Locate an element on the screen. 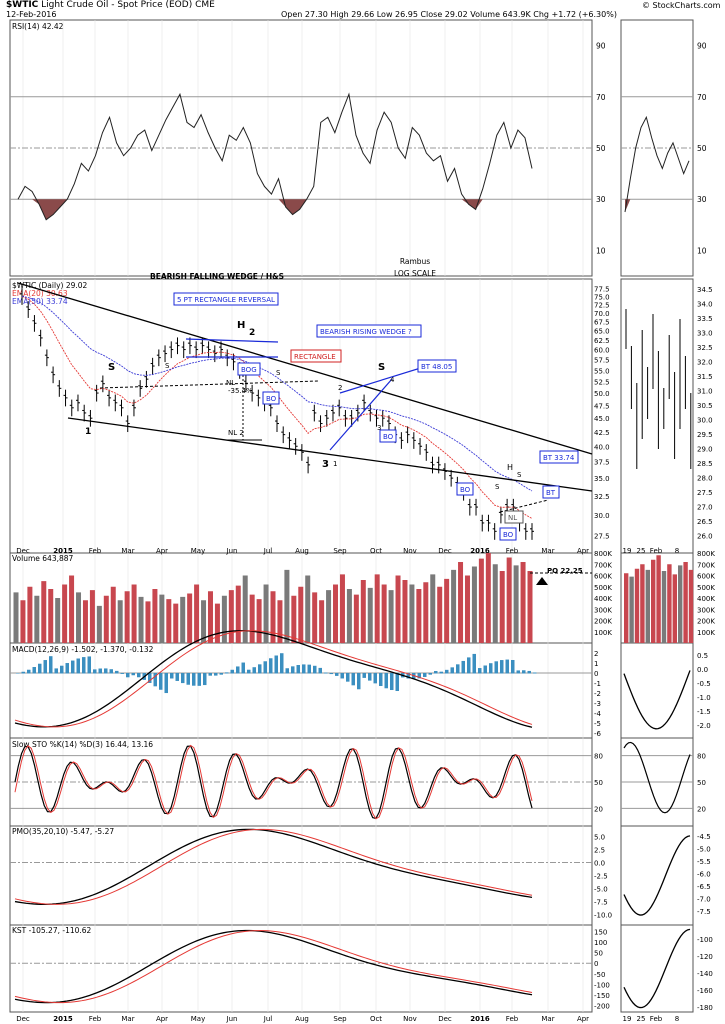  pt-2b: 2 is located at coordinates (340, 388).